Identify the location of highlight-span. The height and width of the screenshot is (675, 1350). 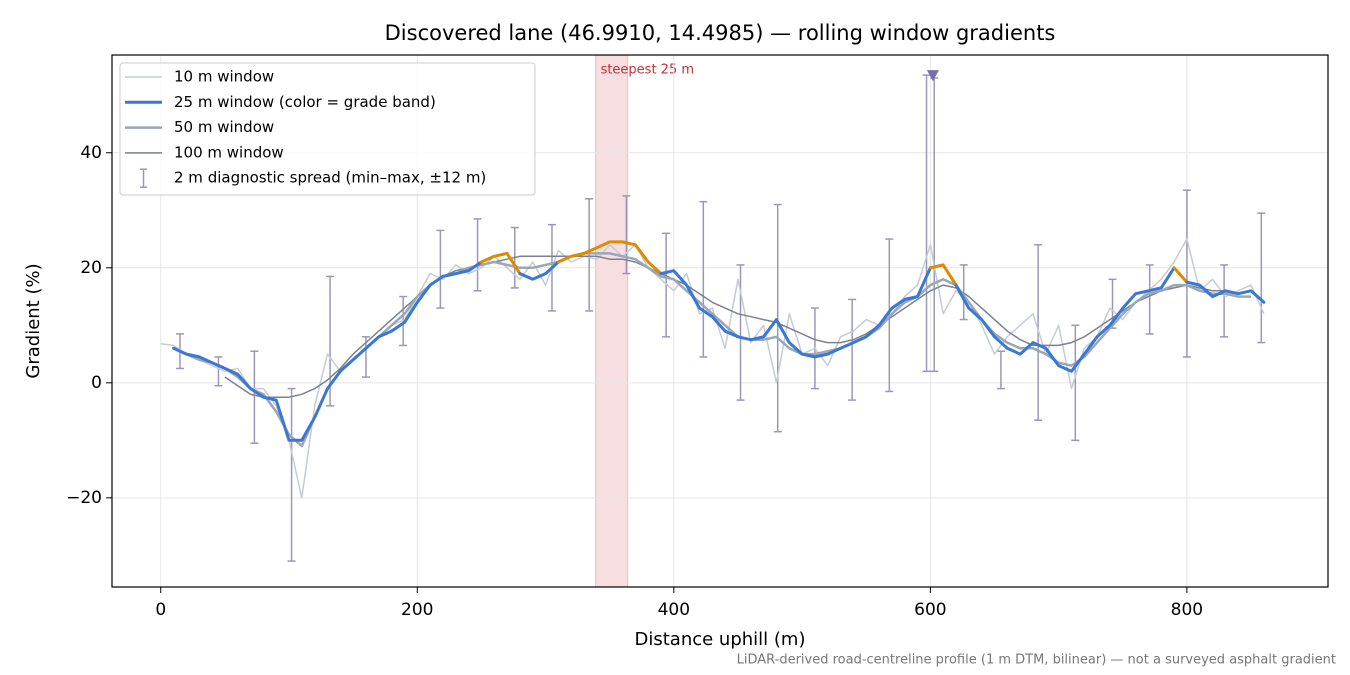
(612, 321).